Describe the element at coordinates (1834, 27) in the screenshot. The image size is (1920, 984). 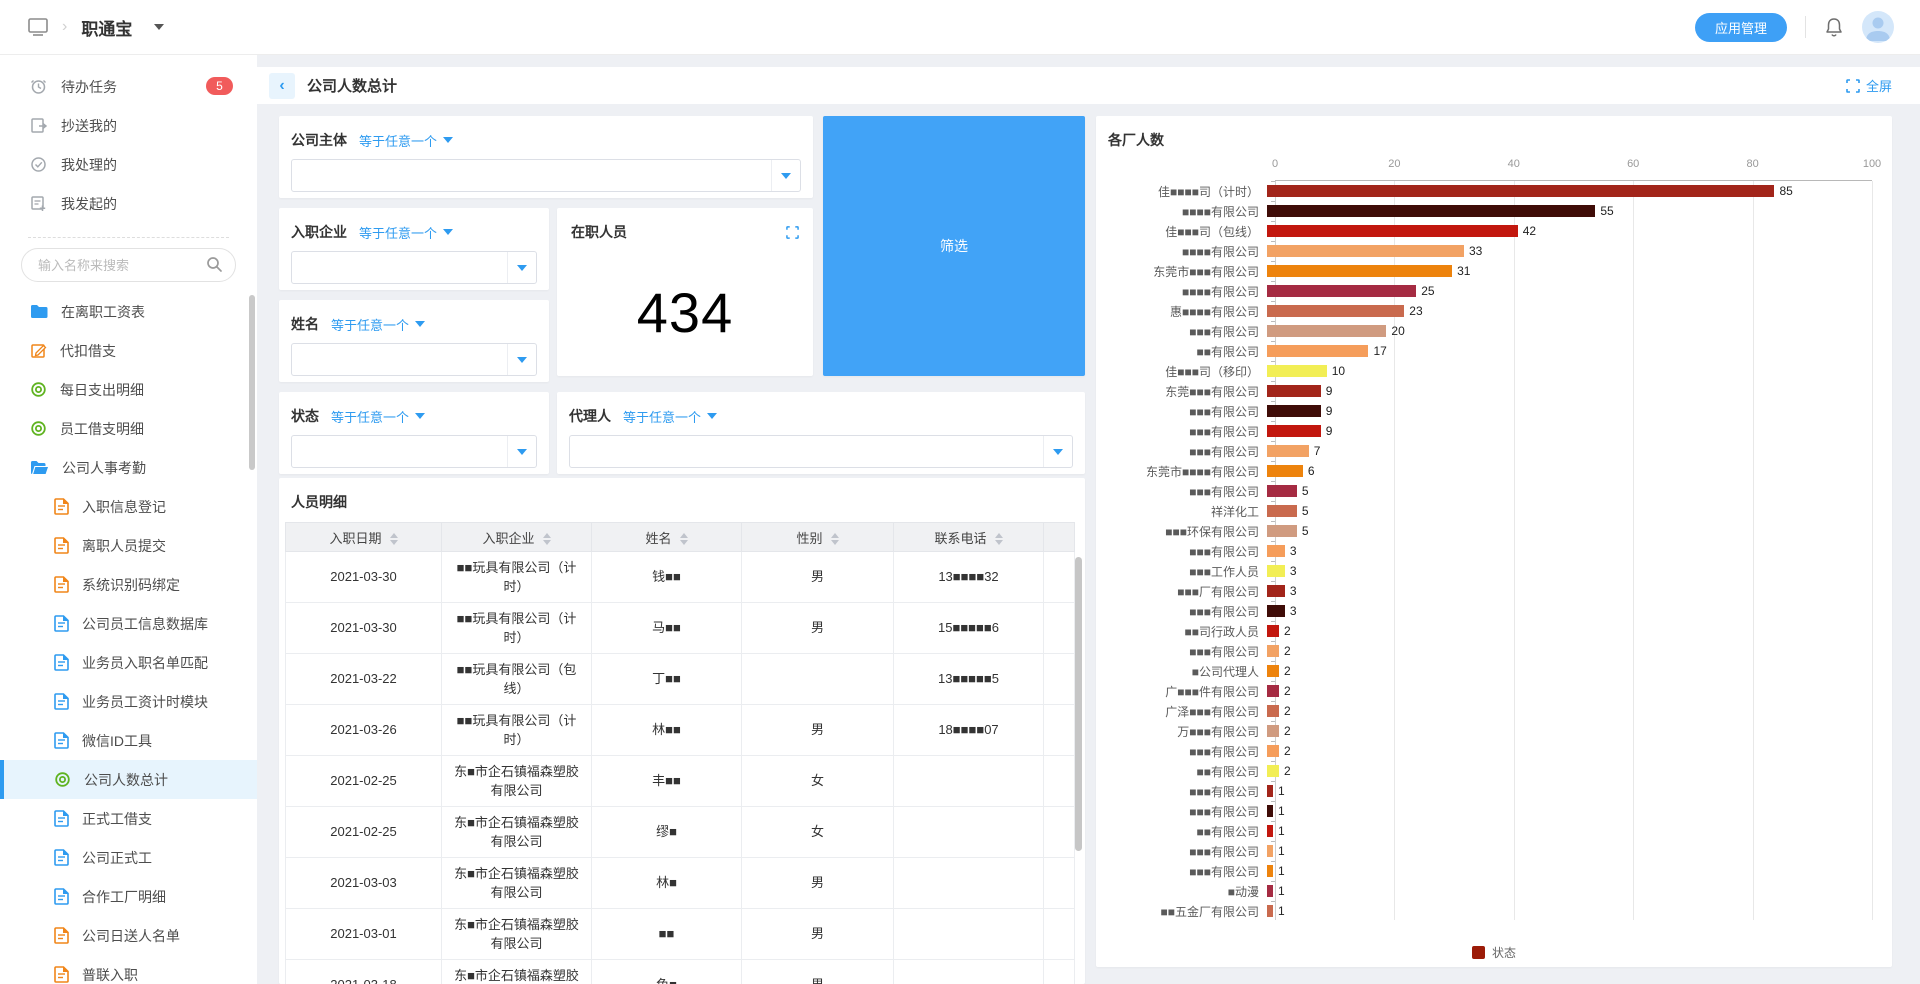
I see `notification-bell-icon` at that location.